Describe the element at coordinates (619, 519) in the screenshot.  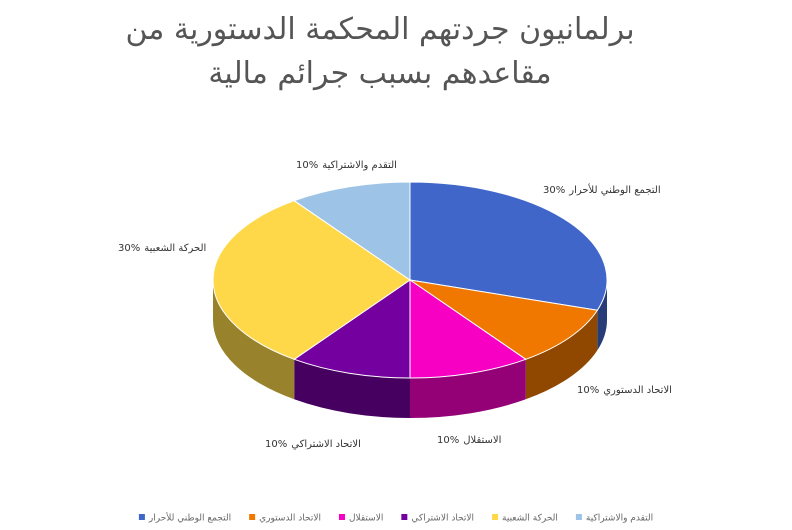
I see `legend-label: التقدم والاشتراكية` at that location.